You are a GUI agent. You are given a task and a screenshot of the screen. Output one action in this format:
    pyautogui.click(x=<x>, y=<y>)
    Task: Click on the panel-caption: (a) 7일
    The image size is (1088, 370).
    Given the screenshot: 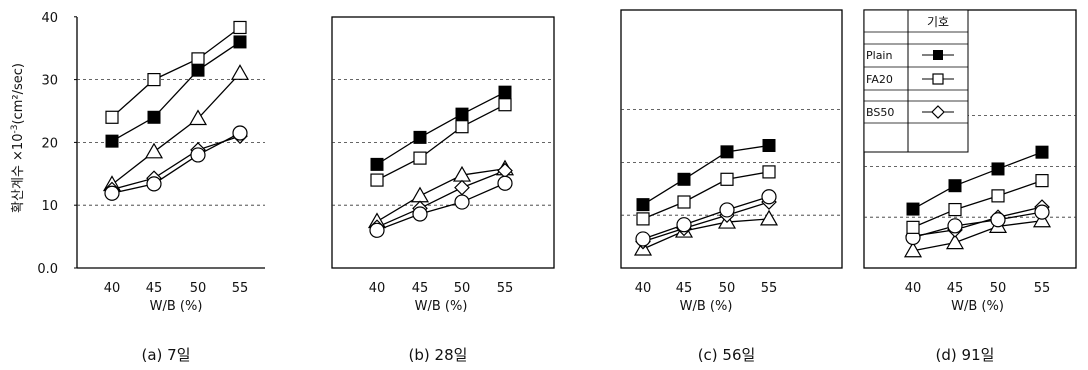 What is the action you would take?
    pyautogui.click(x=165, y=355)
    